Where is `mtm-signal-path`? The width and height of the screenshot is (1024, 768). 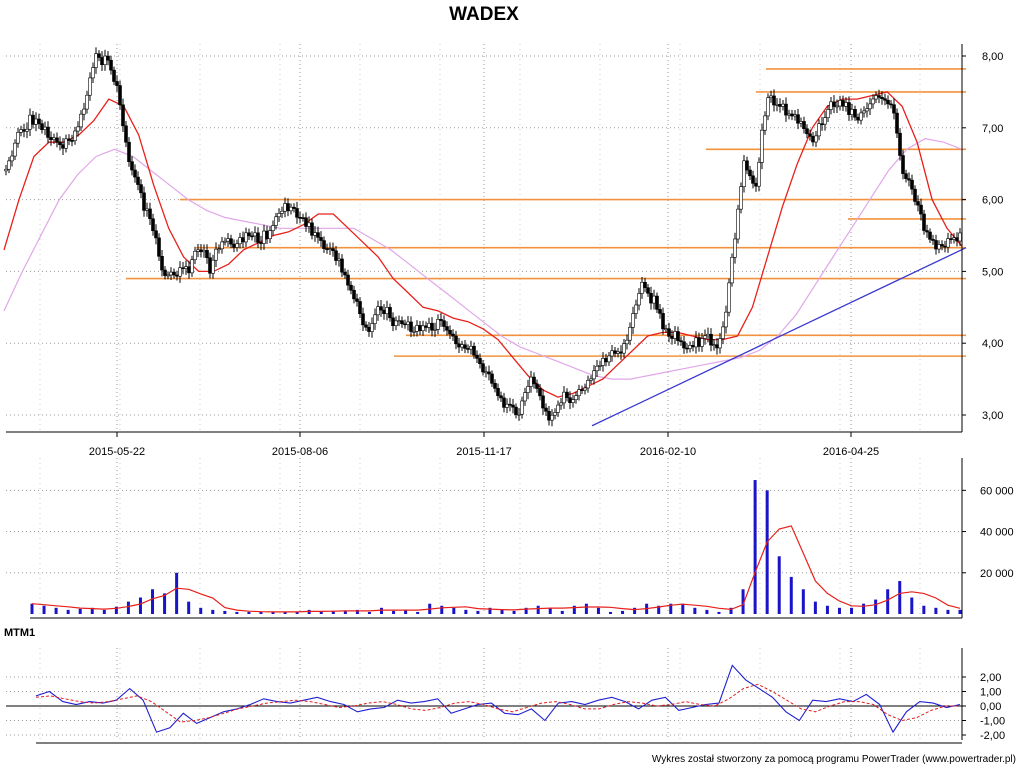
mtm-signal-path is located at coordinates (497, 703).